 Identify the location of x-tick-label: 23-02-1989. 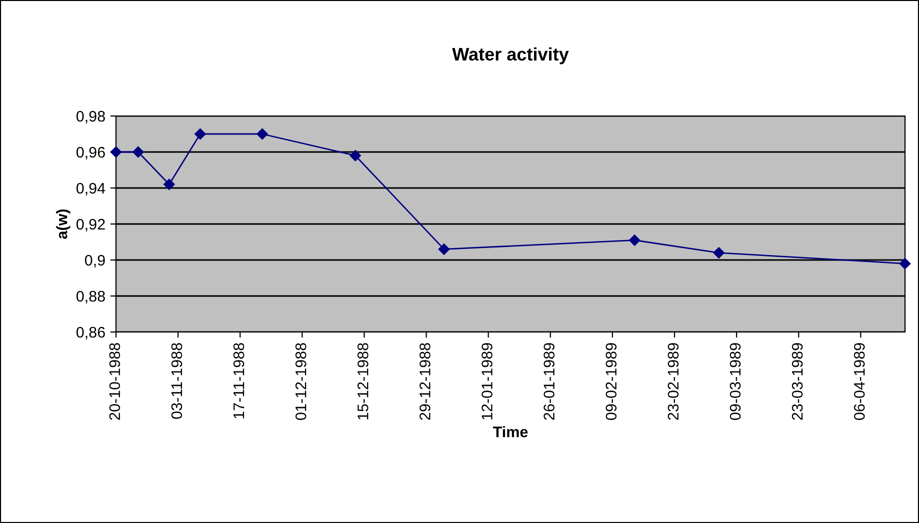
(673, 381).